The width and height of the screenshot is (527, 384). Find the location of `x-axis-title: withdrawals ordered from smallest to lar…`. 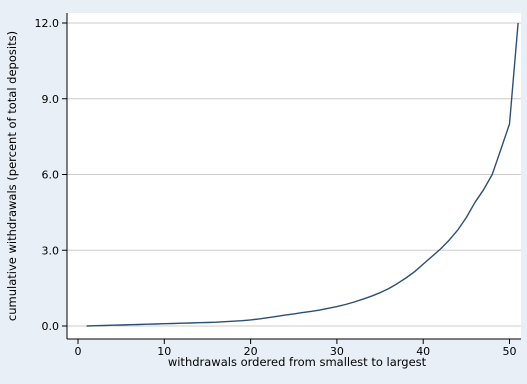

x-axis-title: withdrawals ordered from smallest to lar… is located at coordinates (297, 362).